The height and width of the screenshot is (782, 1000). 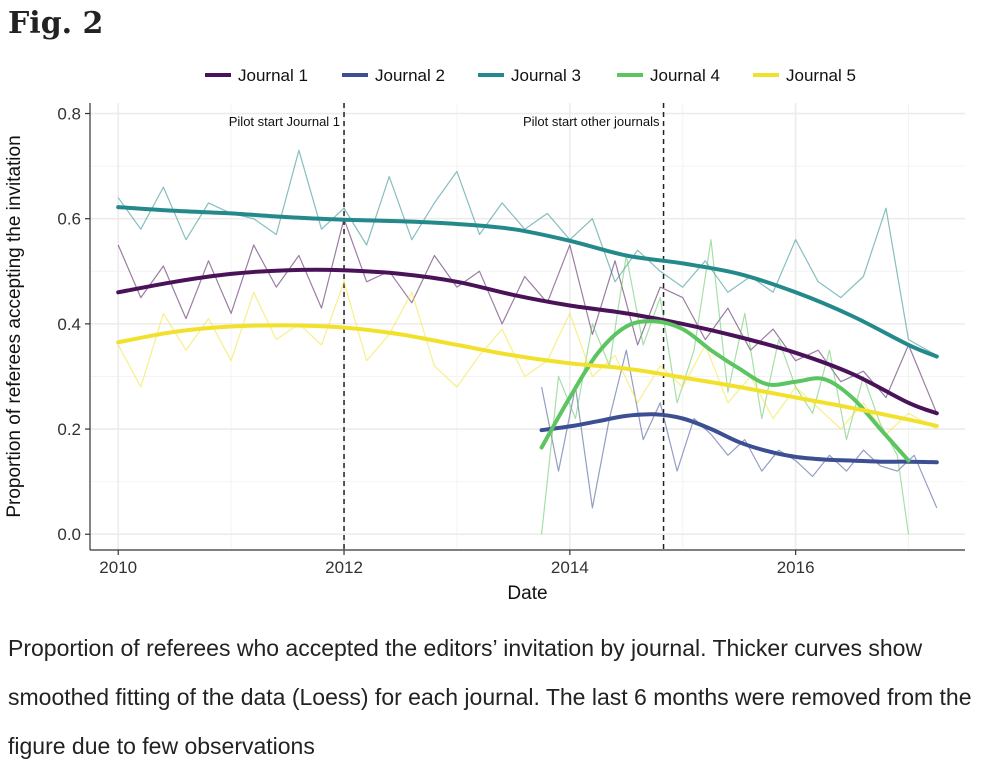 What do you see at coordinates (591, 121) in the screenshot?
I see `pilot-start-label: Pilot start other journals` at bounding box center [591, 121].